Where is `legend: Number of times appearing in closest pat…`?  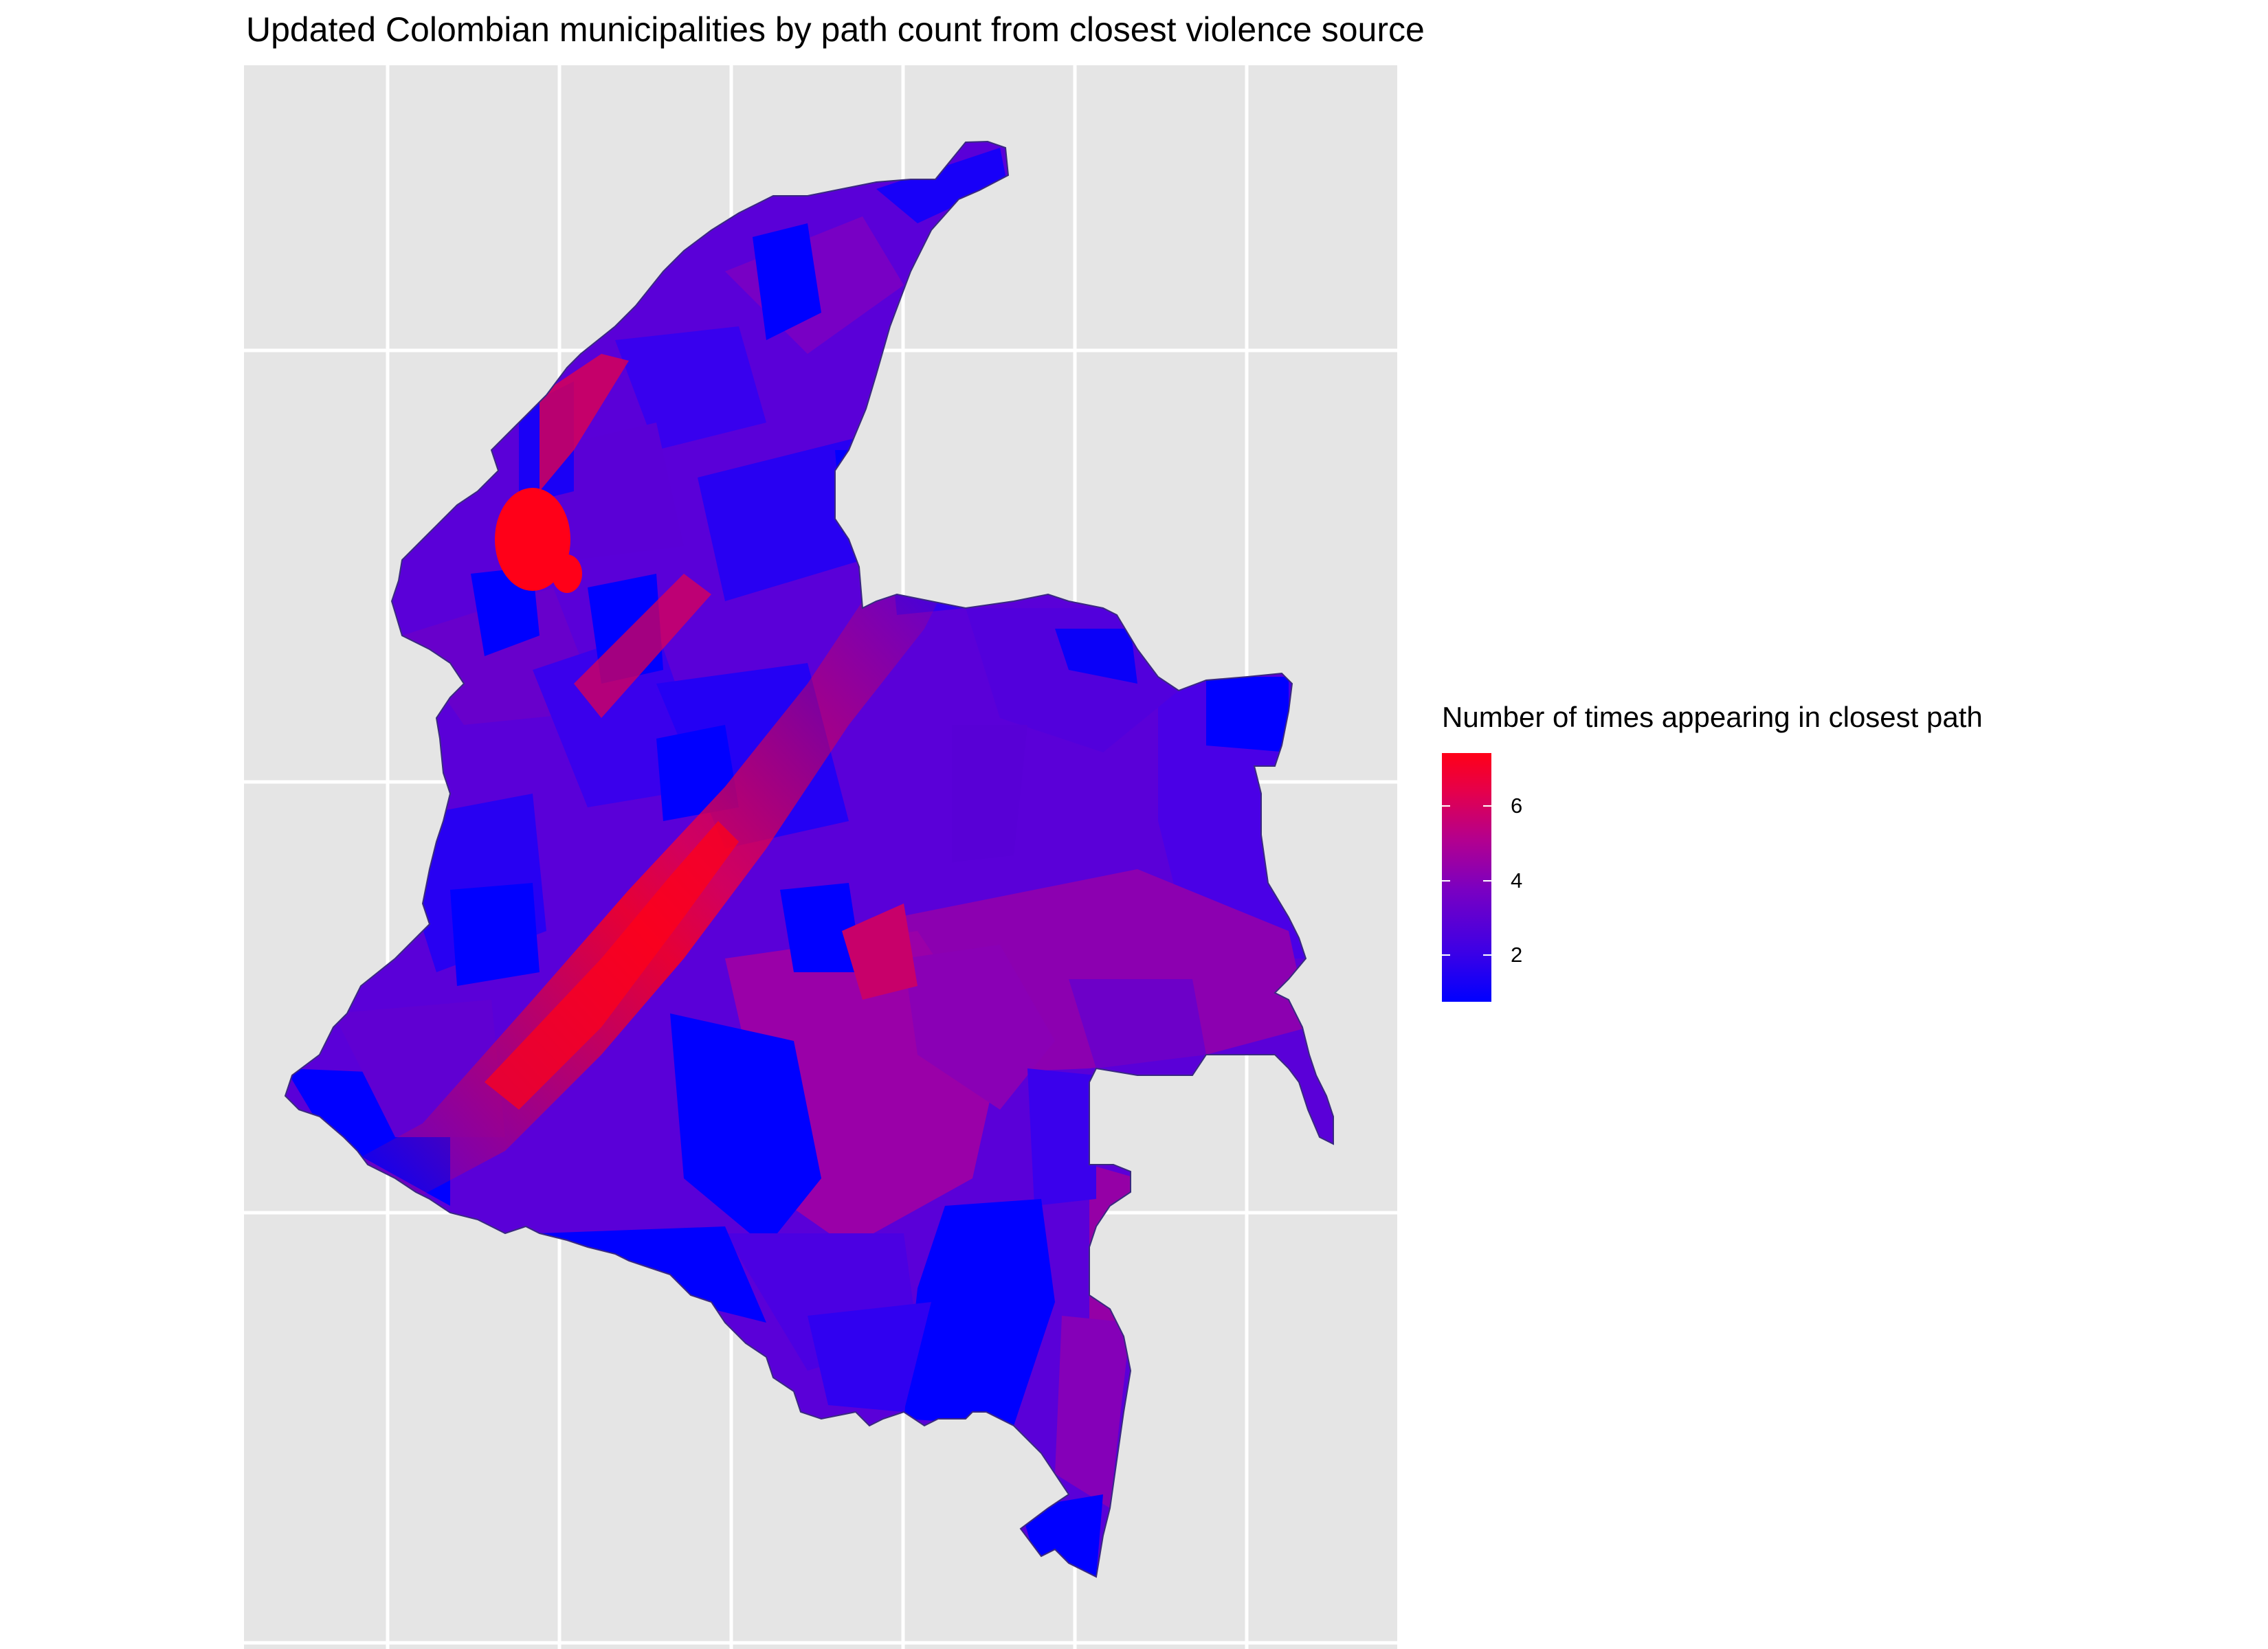
legend: Number of times appearing in closest pat… is located at coordinates (1713, 851).